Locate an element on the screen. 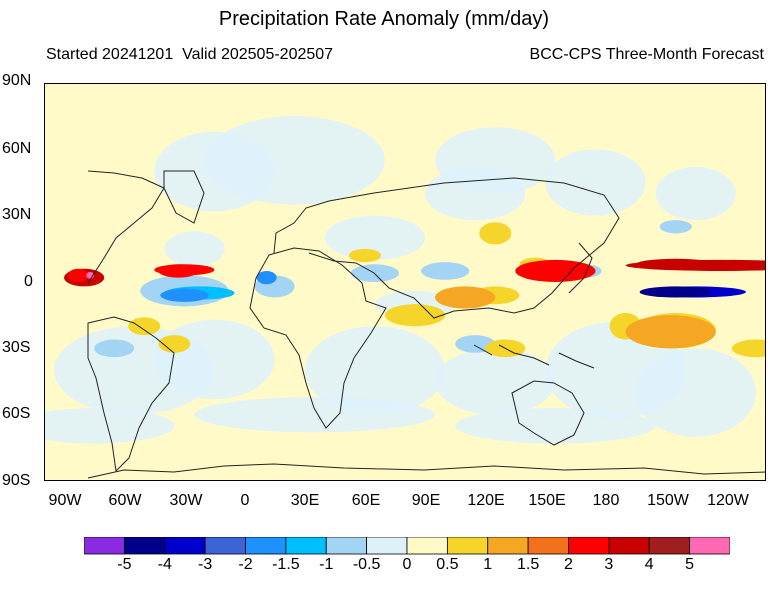  lat-label-eq: 0 is located at coordinates (28, 281).